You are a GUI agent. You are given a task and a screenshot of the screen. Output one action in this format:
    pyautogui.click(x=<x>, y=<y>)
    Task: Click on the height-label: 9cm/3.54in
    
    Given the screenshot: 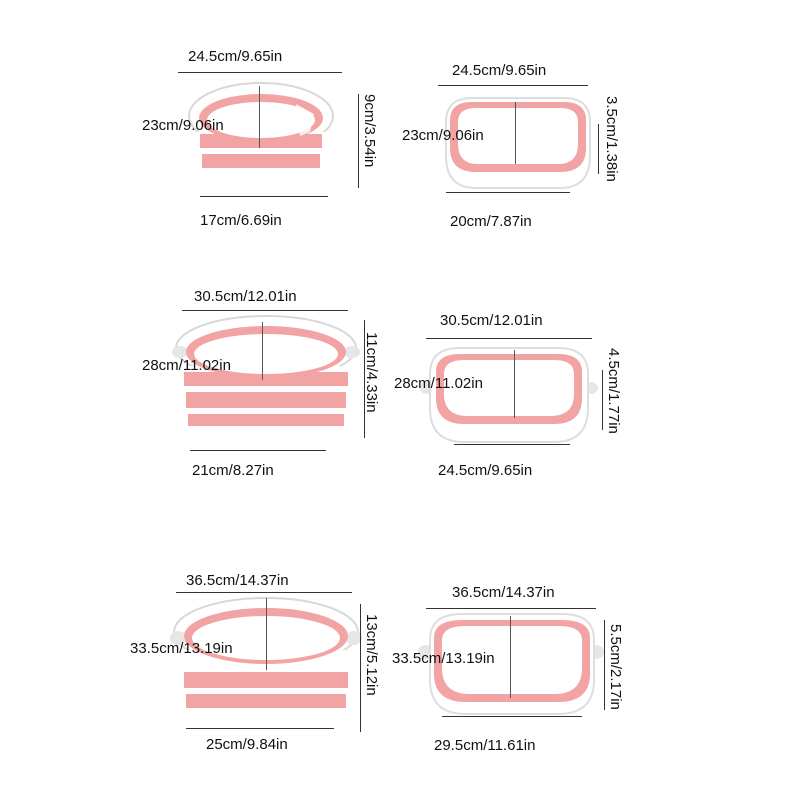 What is the action you would take?
    pyautogui.click(x=369, y=131)
    